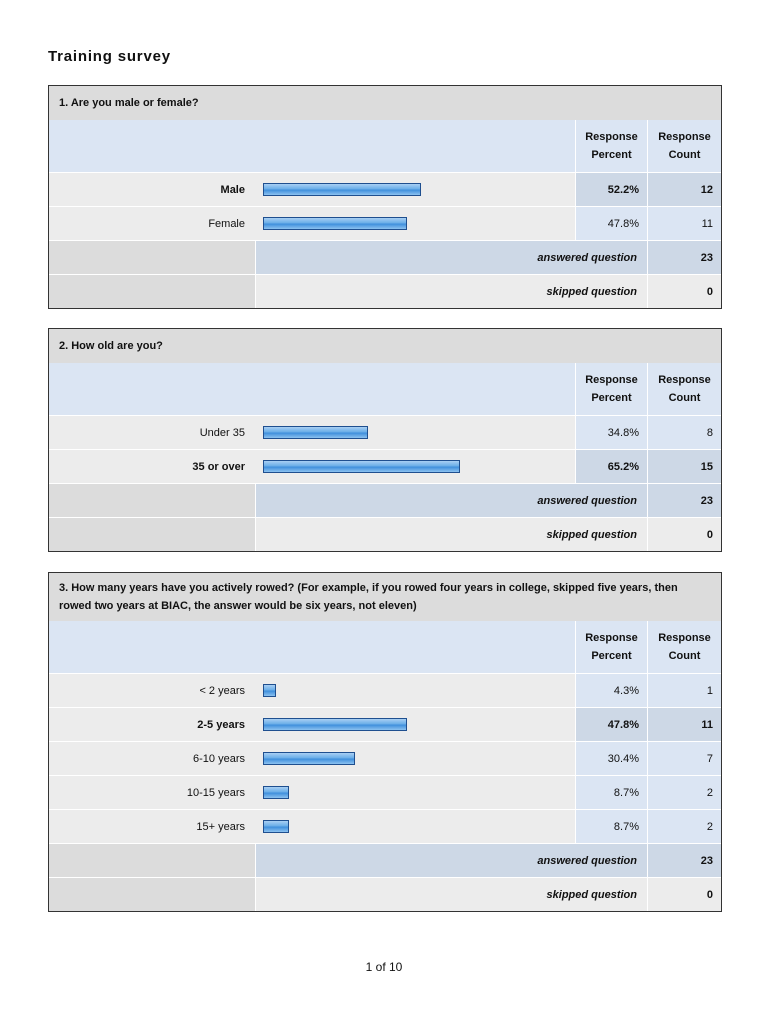  Describe the element at coordinates (152, 432) in the screenshot. I see `answer-label: Under 35` at that location.